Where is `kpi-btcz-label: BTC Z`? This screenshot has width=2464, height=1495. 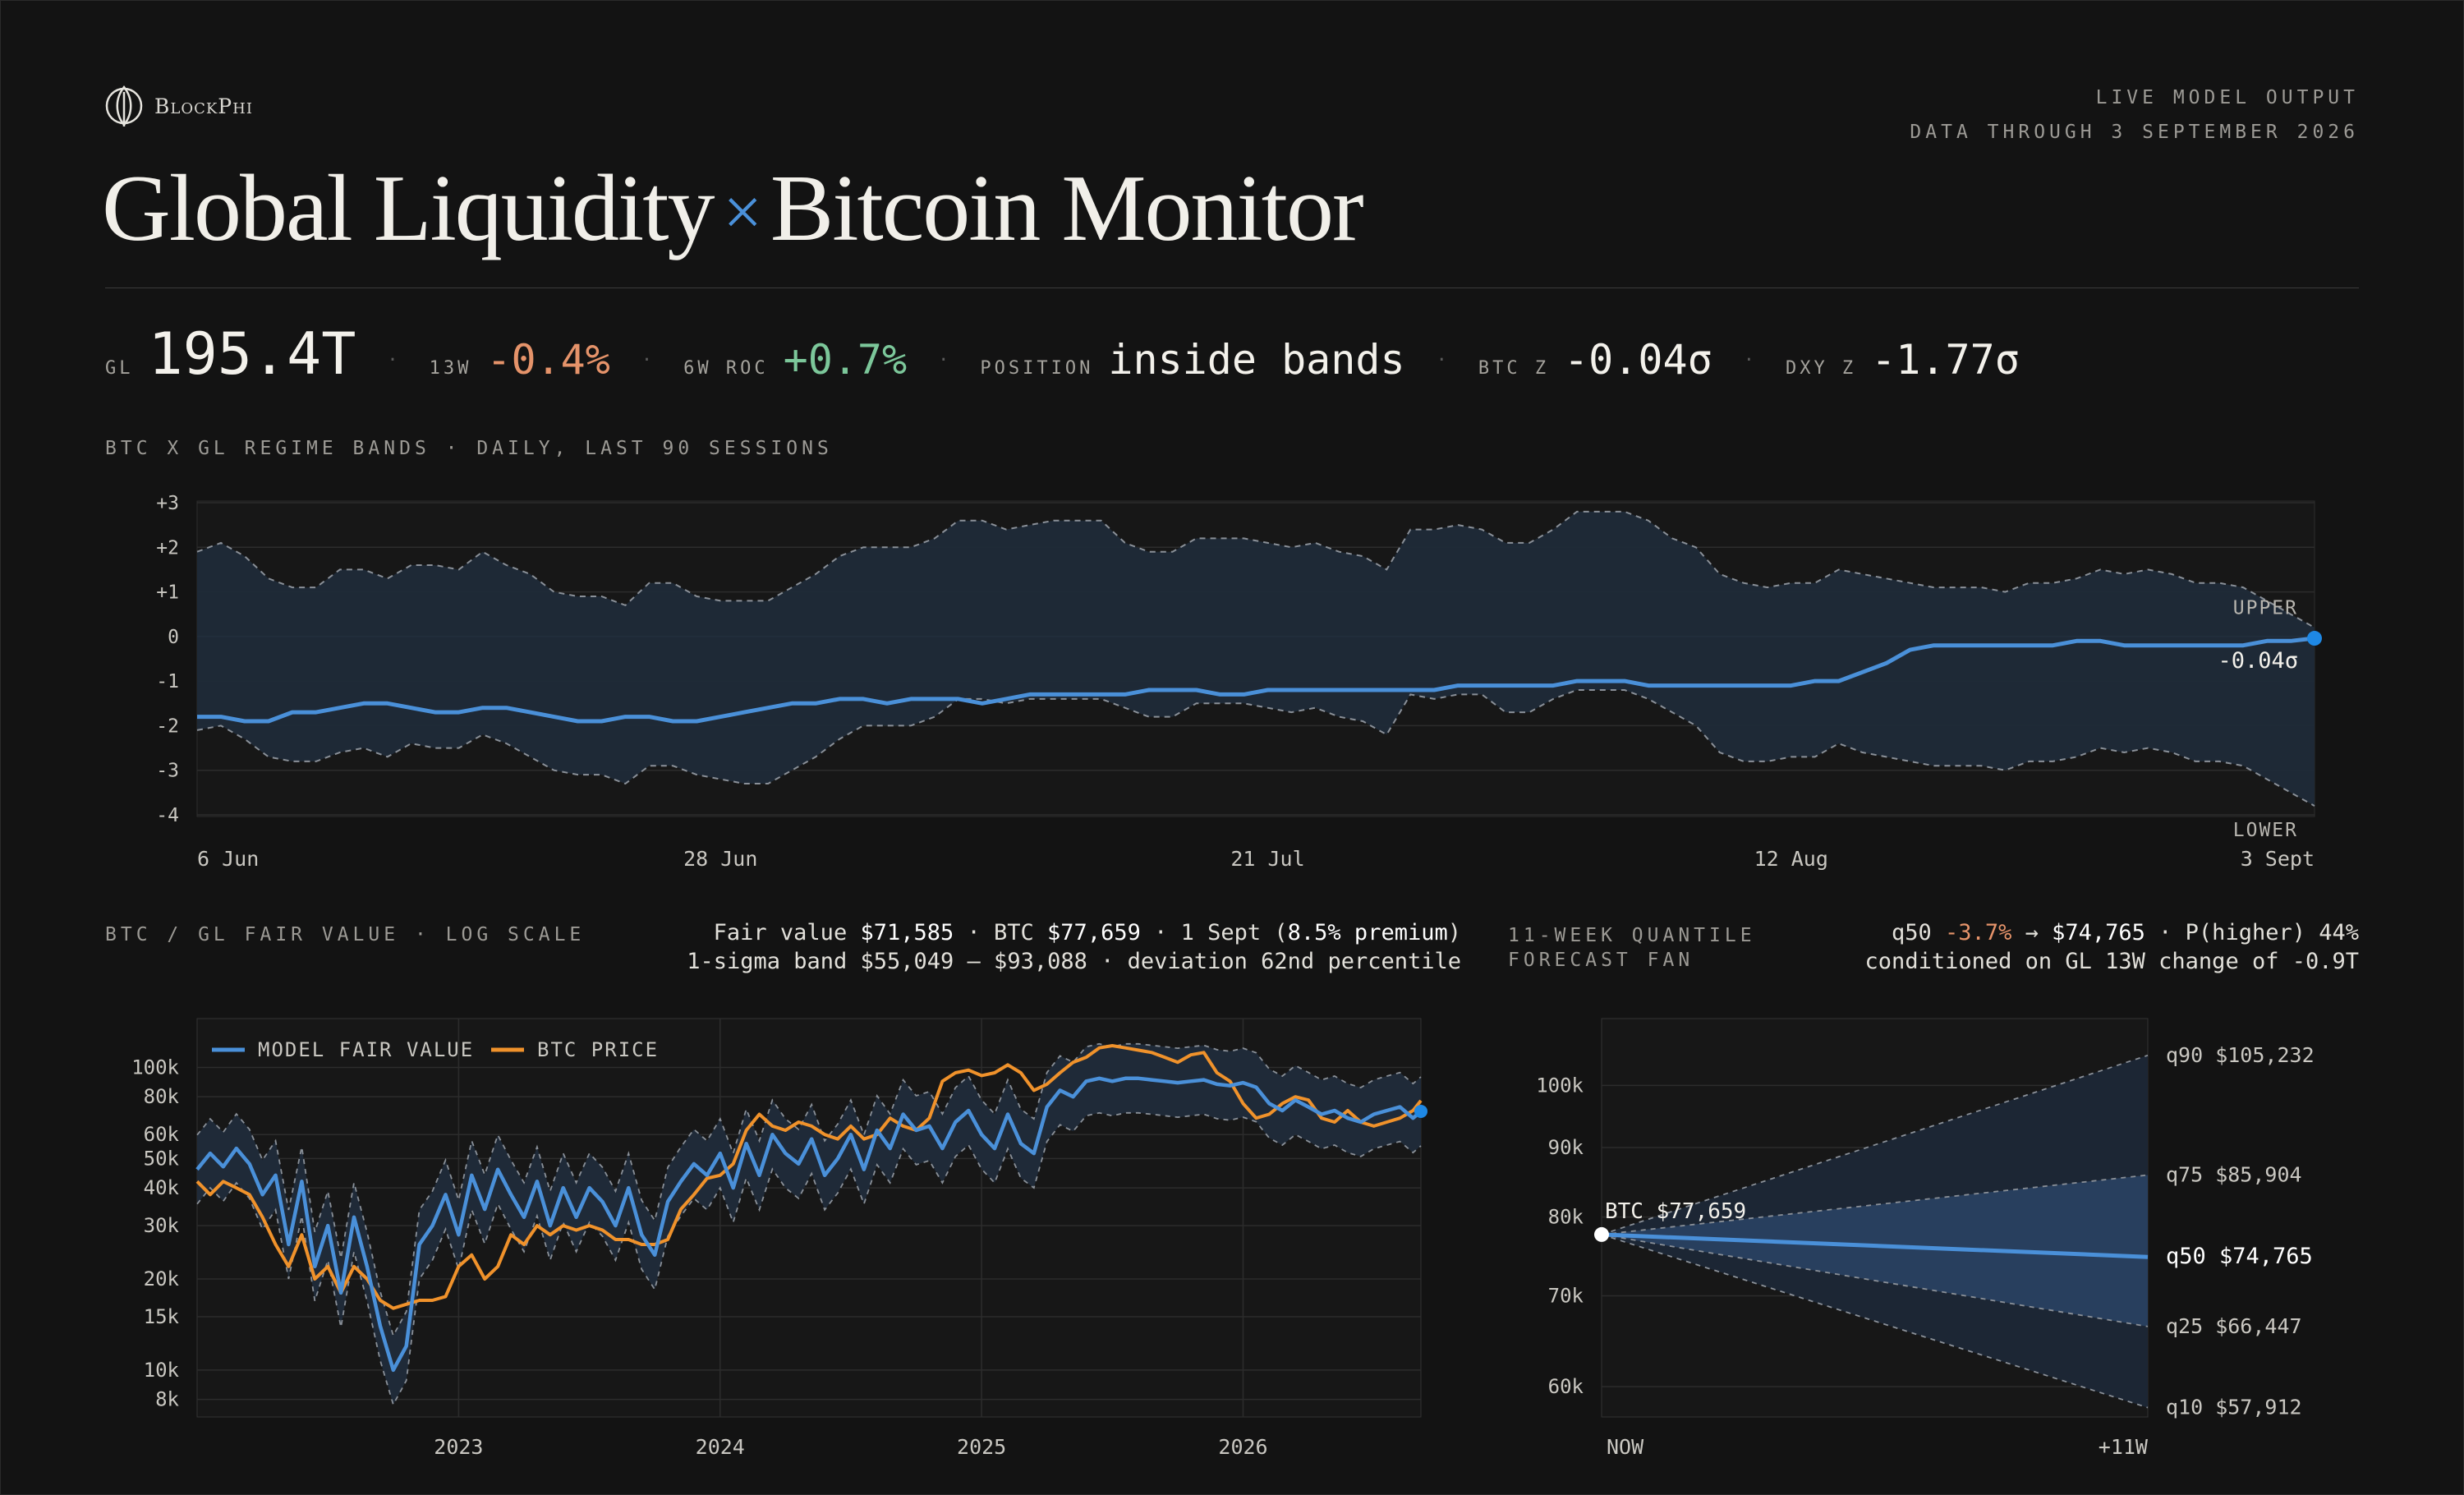
kpi-btcz-label: BTC Z is located at coordinates (1514, 368).